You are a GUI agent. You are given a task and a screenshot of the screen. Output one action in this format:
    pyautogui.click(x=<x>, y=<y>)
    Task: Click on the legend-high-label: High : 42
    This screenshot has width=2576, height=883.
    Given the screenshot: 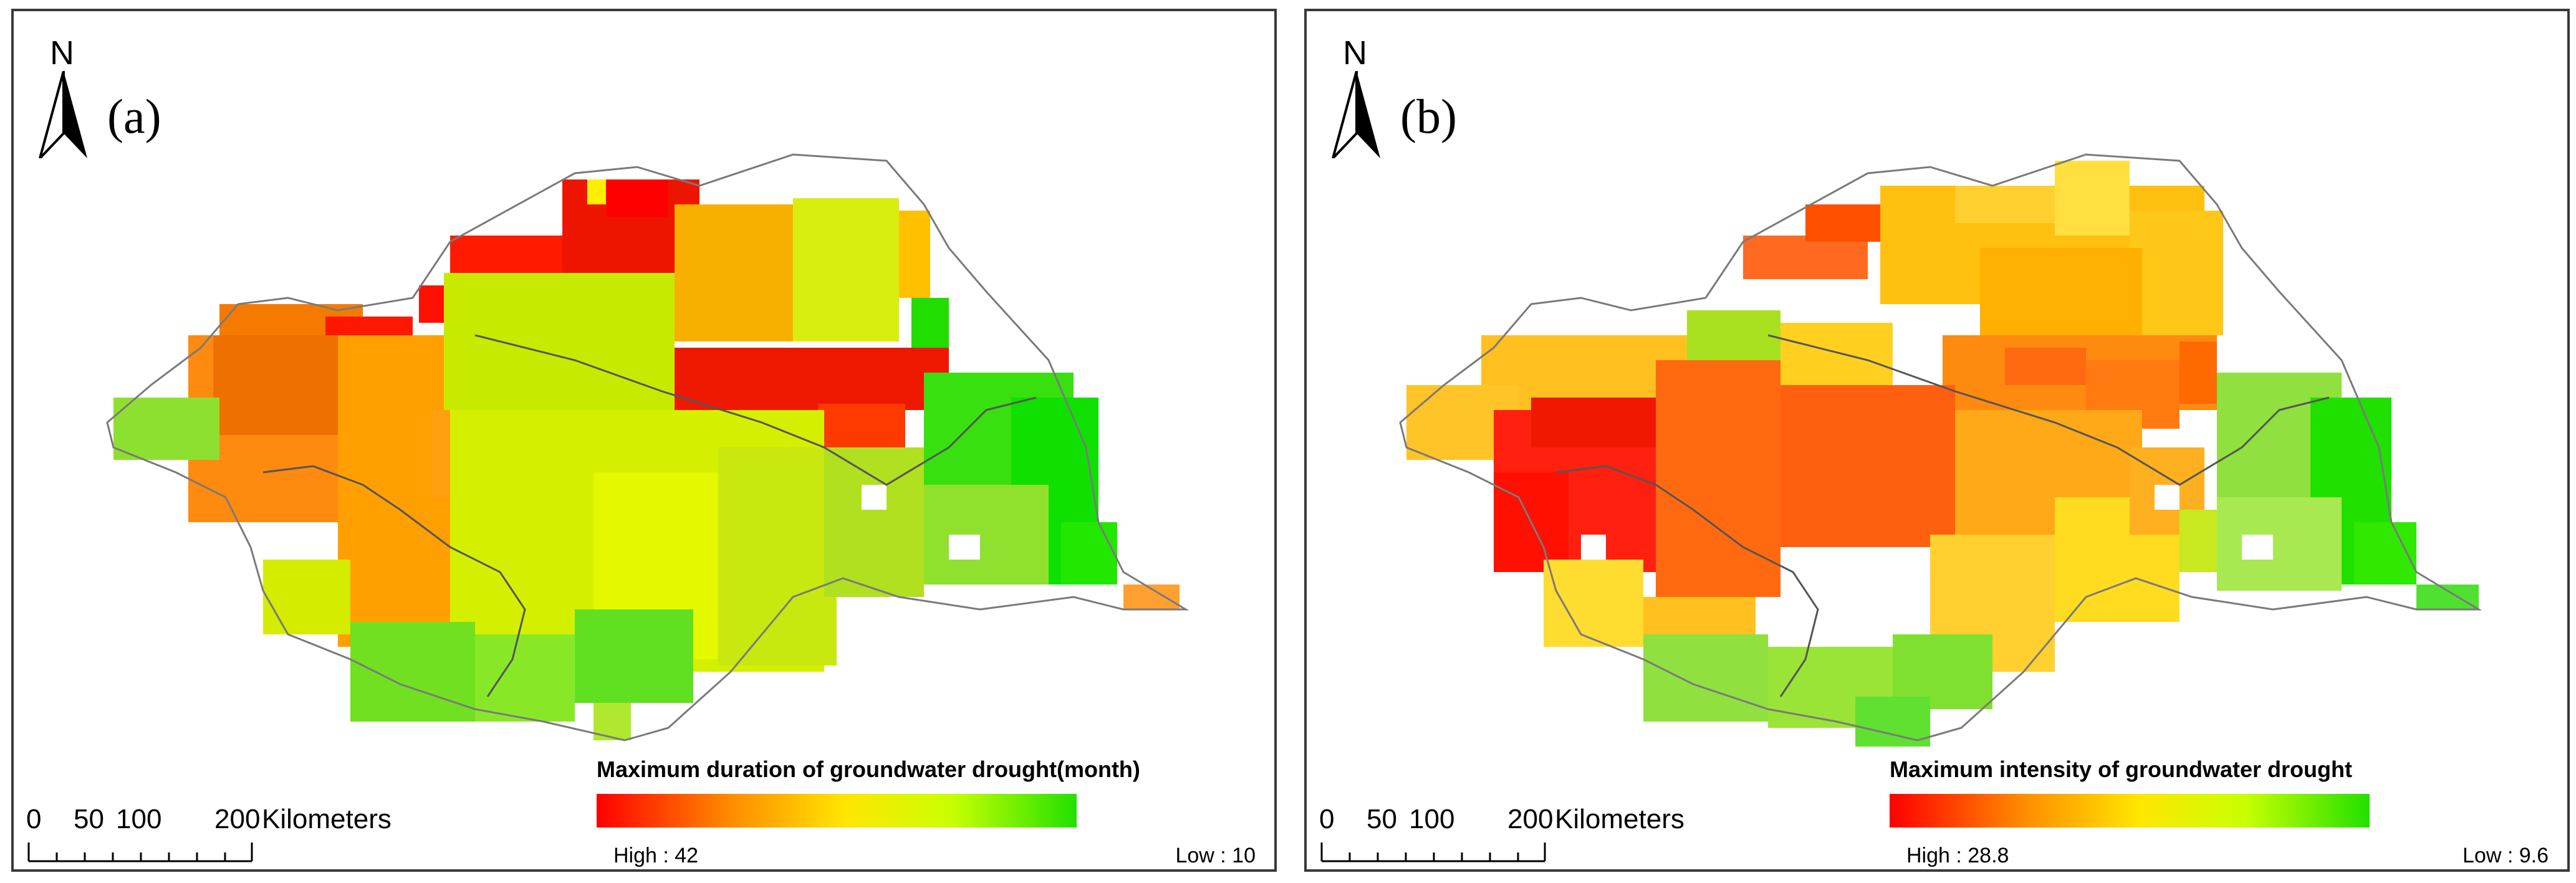 What is the action you would take?
    pyautogui.click(x=656, y=855)
    